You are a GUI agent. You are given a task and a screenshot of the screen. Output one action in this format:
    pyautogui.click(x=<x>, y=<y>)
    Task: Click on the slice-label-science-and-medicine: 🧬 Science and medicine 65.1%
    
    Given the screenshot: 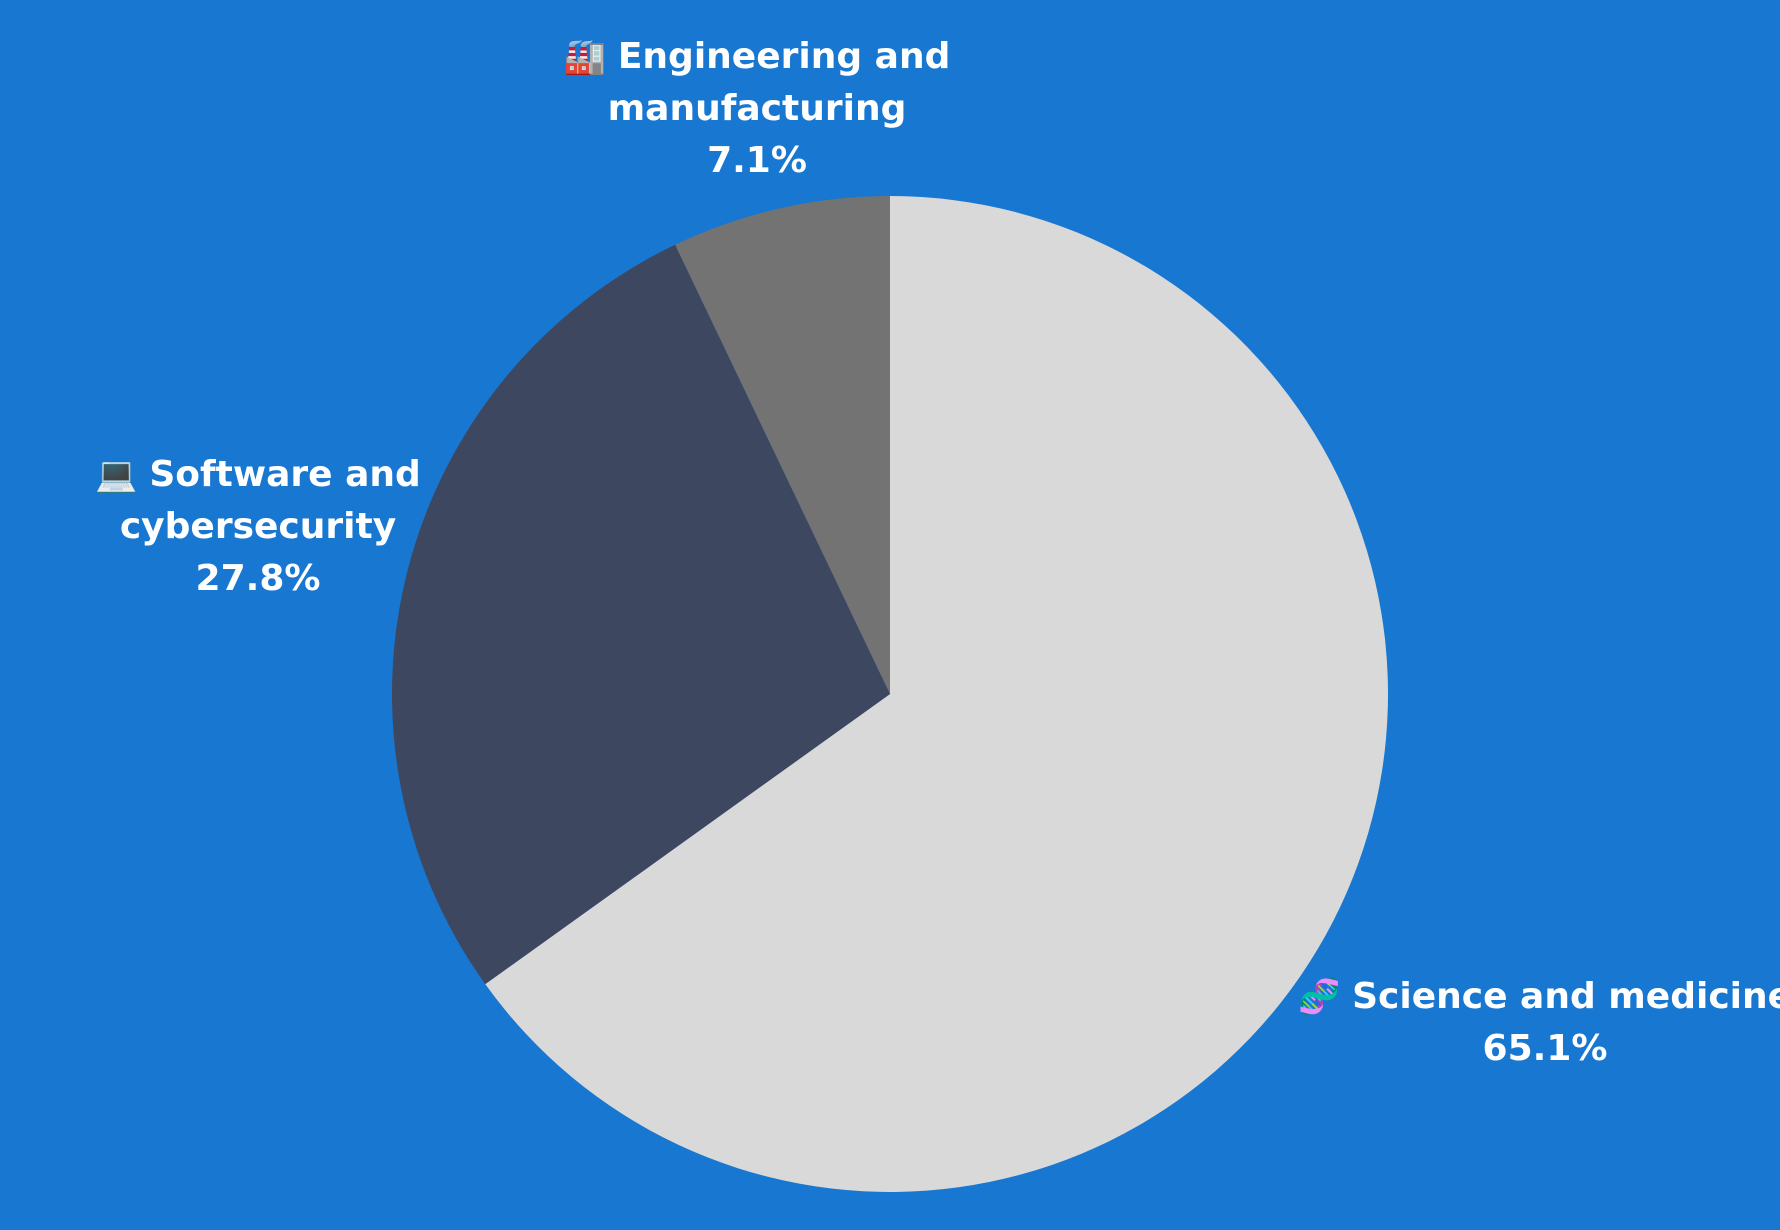 What is the action you would take?
    pyautogui.click(x=1539, y=1022)
    